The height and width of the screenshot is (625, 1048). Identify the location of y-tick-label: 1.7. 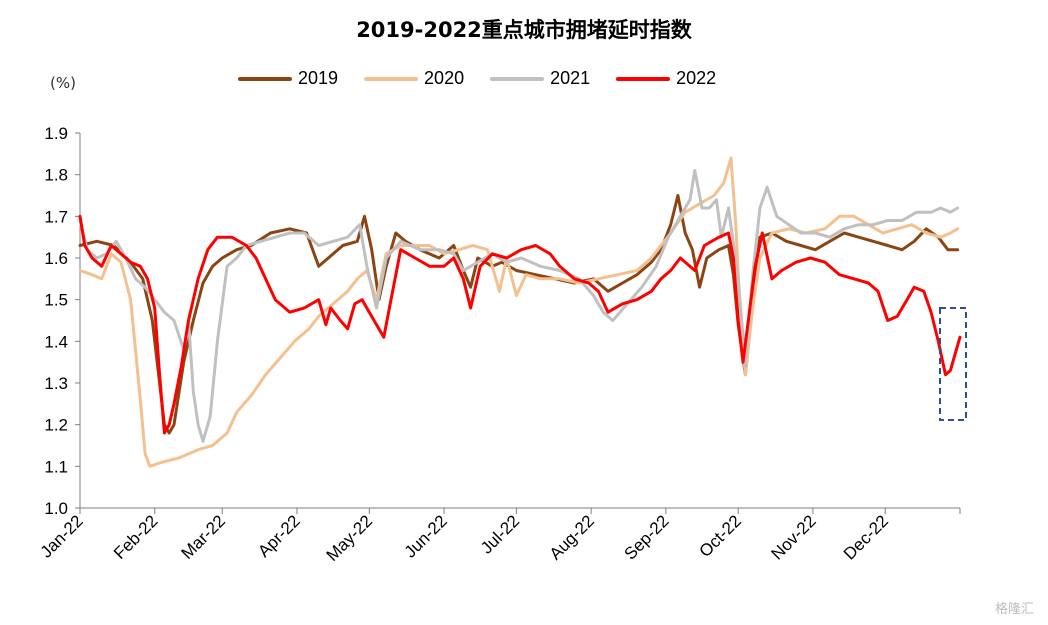
(56, 216).